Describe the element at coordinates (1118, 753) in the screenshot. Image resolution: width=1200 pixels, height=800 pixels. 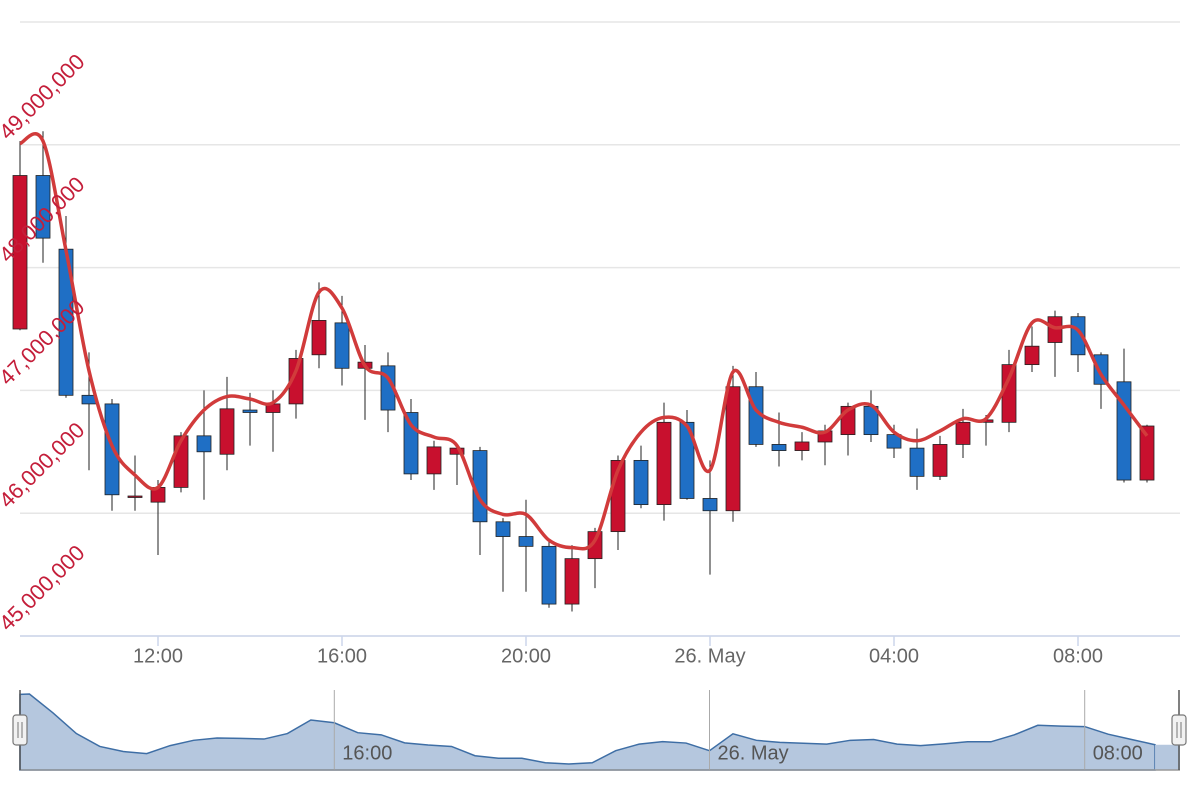
I see `navigator-label: 08:00` at that location.